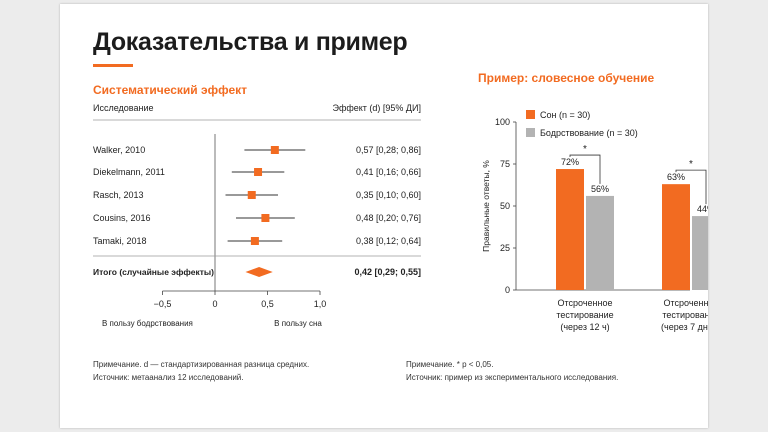  Describe the element at coordinates (388, 218) in the screenshot. I see `study-effect-value: 0,48 [0,20; 0,76]` at that location.